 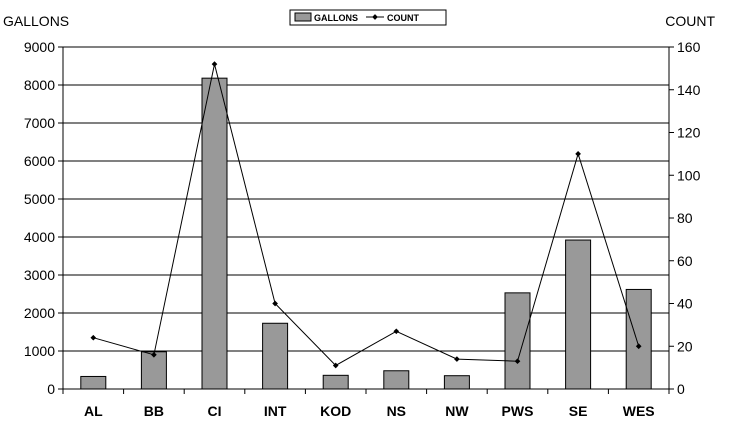 What do you see at coordinates (336, 18) in the screenshot?
I see `legend-label-gallons: GALLONS` at bounding box center [336, 18].